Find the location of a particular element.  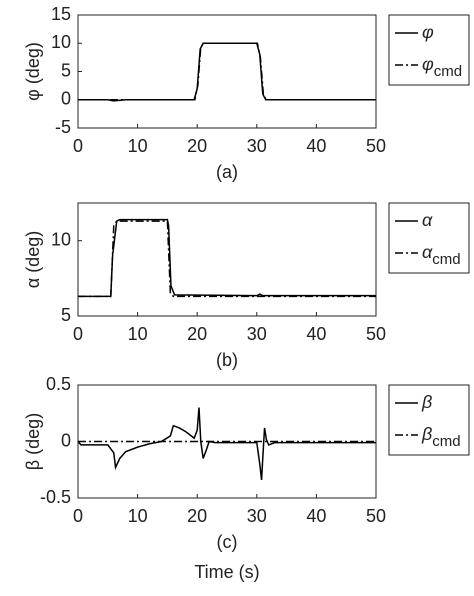

y-tick-label: -0.5 is located at coordinates (55, 497).